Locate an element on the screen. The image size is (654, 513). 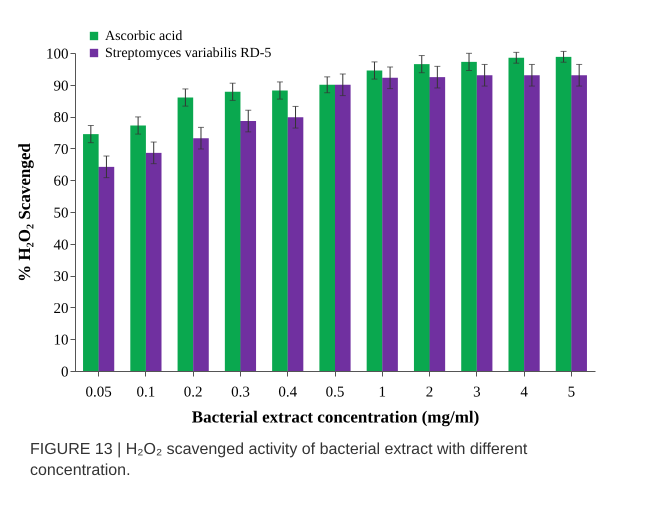
y-tick-label: 90 is located at coordinates (61, 86).